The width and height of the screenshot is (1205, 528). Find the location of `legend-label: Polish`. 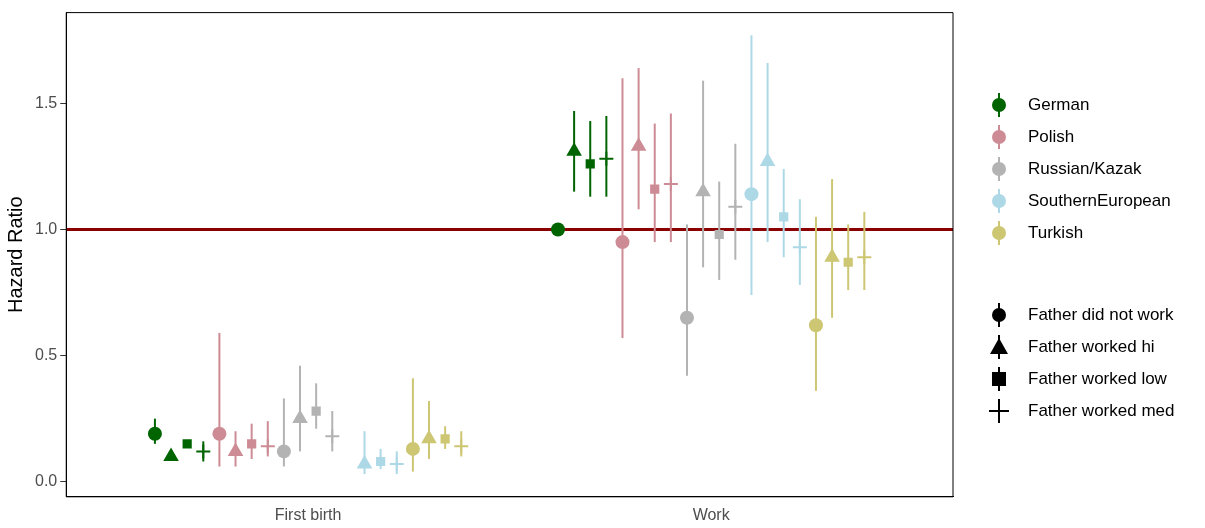

legend-label: Polish is located at coordinates (1051, 137).